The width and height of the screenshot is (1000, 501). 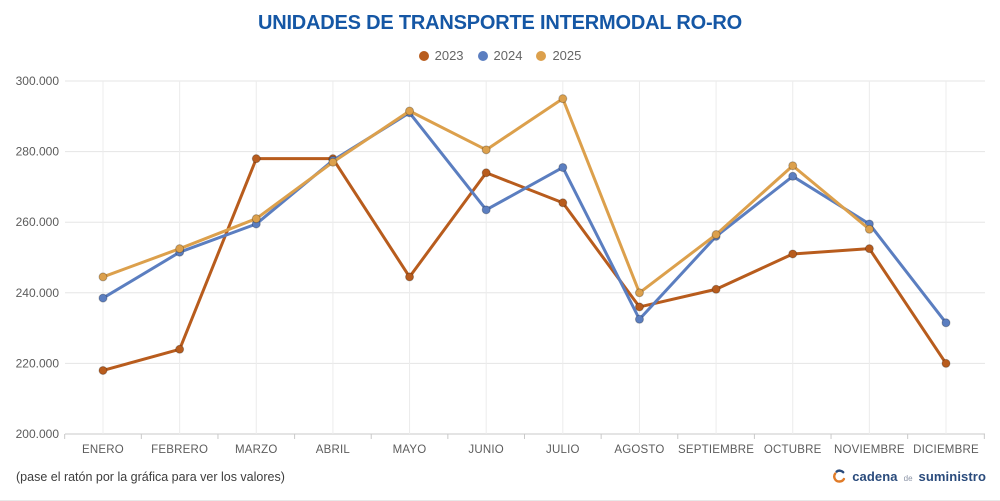 What do you see at coordinates (410, 450) in the screenshot?
I see `x-axis-label-MAYO: MAYO` at bounding box center [410, 450].